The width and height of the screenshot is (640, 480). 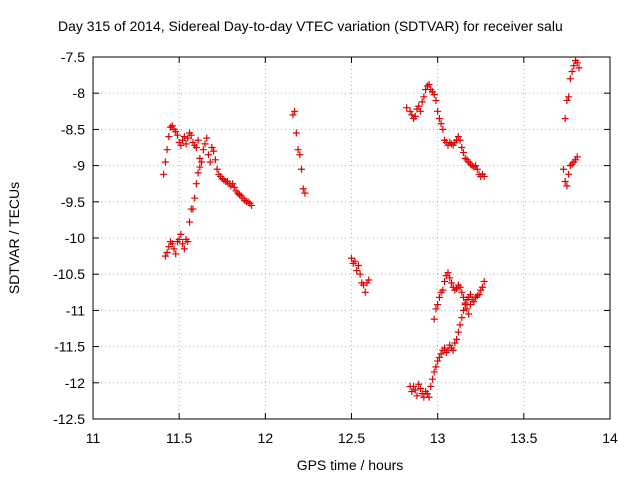 I want to click on y-tick-label: -7.5, so click(x=73, y=57).